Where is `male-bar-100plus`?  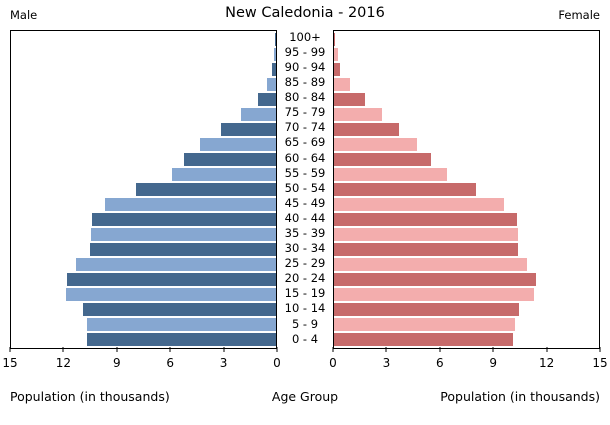 male-bar-100plus is located at coordinates (275, 39).